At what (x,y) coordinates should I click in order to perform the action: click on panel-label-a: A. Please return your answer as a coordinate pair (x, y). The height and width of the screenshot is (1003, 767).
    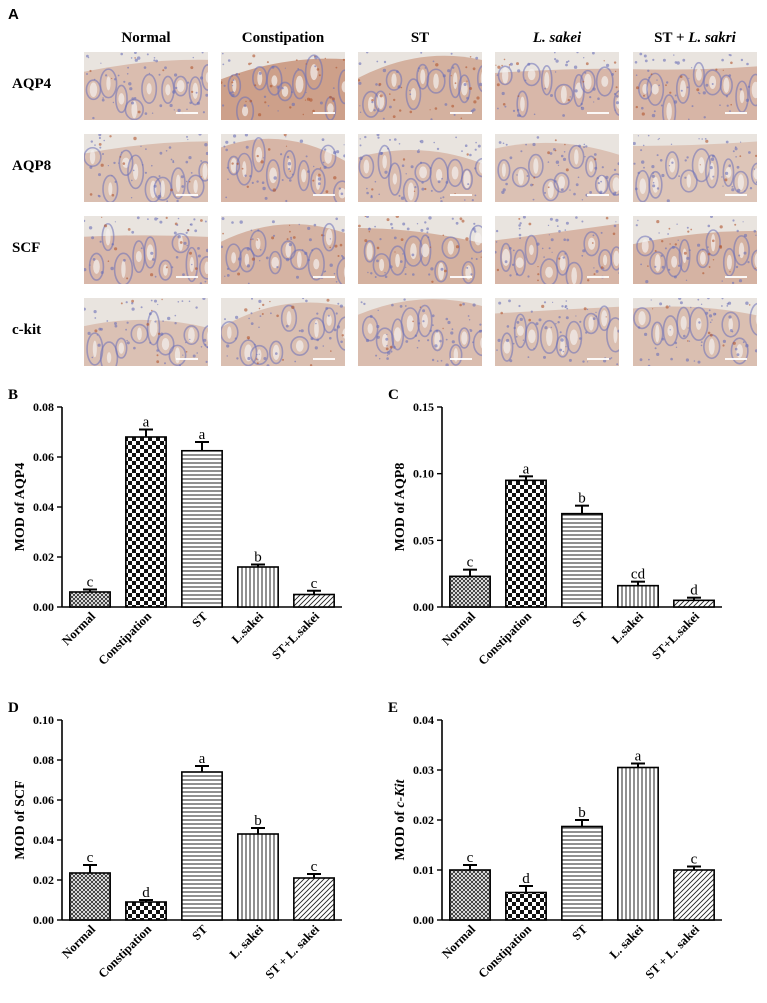
    Looking at the image, I should click on (13, 14).